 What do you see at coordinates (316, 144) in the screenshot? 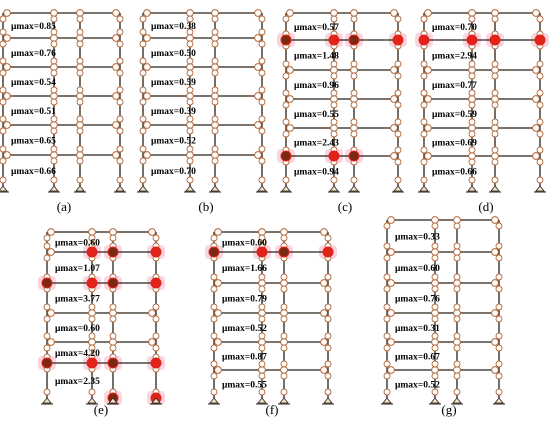
I see `storey-ductility-label: μmax=2.43` at bounding box center [316, 144].